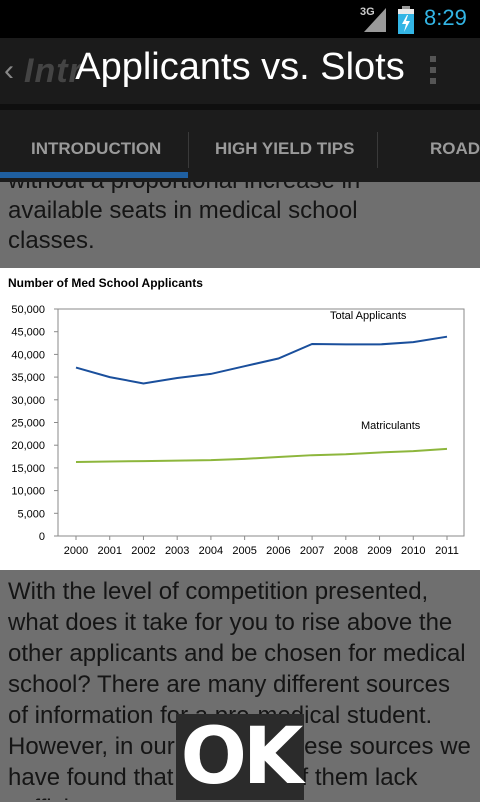  I want to click on y-tick-label: 10,000, so click(28, 492).